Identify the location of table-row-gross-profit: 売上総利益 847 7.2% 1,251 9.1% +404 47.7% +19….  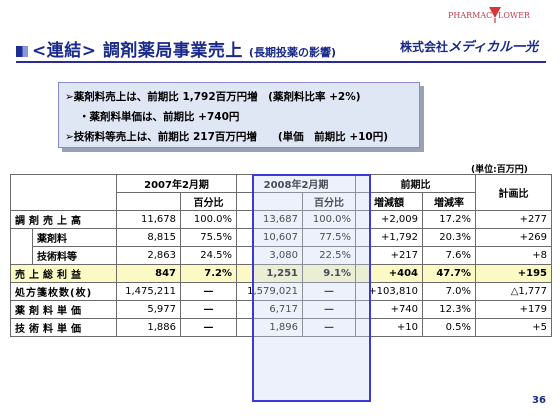
(281, 273).